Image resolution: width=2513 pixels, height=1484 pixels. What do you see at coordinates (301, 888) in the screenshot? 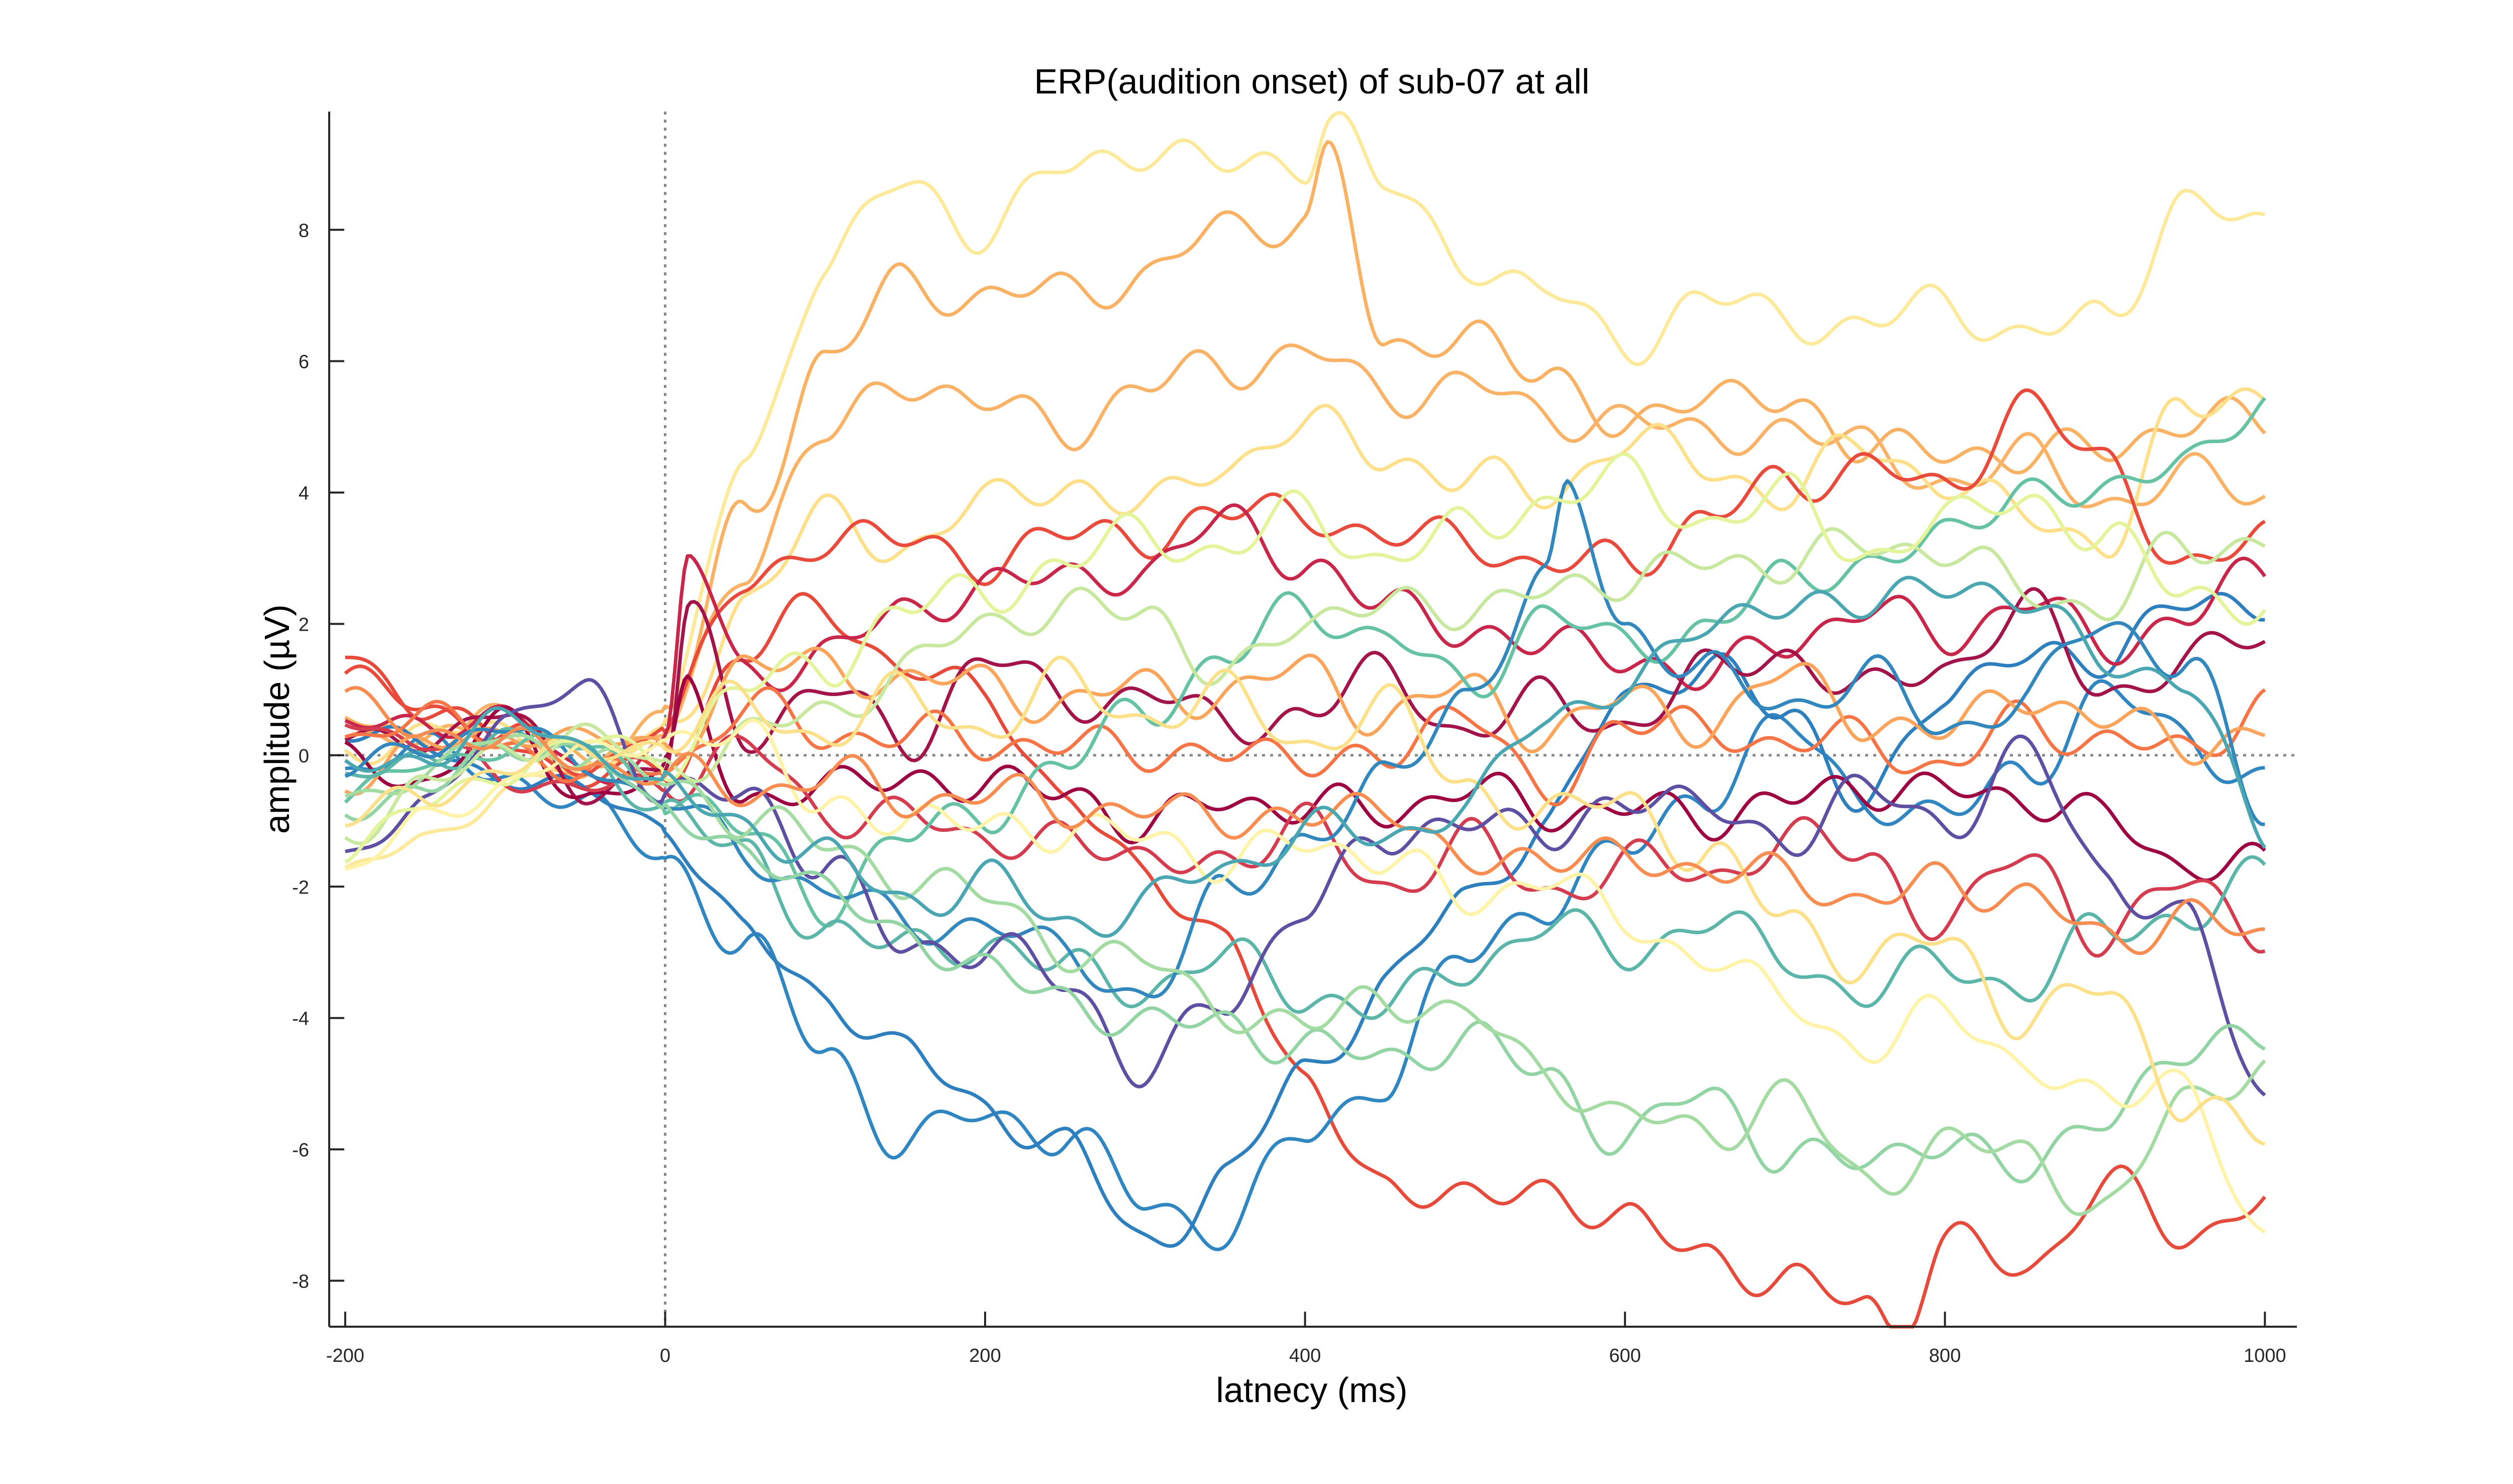
I see `y-tick-label: -2` at bounding box center [301, 888].